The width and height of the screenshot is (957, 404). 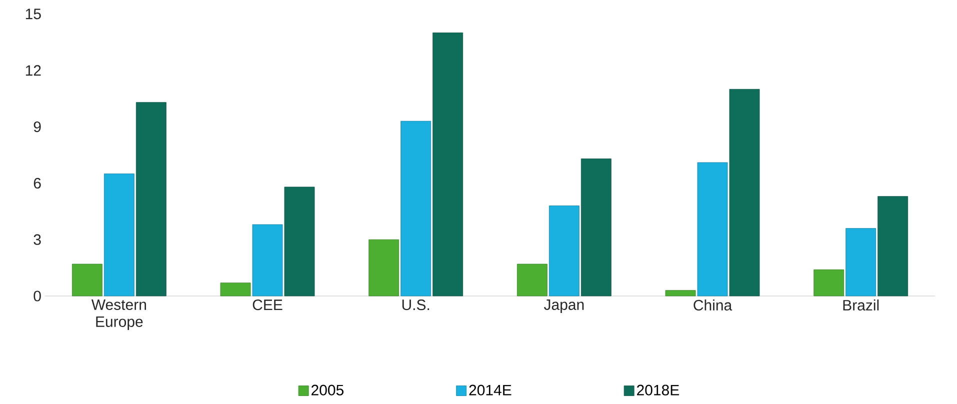 What do you see at coordinates (33, 70) in the screenshot?
I see `y-tick-label: 12` at bounding box center [33, 70].